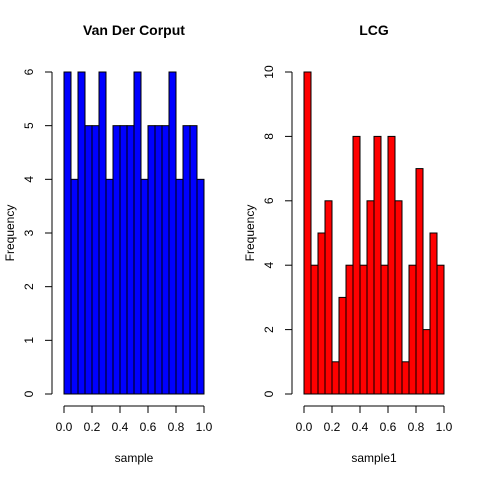 Image resolution: width=480 pixels, height=485 pixels. What do you see at coordinates (134, 30) in the screenshot?
I see `chart-title: Van Der Corput` at bounding box center [134, 30].